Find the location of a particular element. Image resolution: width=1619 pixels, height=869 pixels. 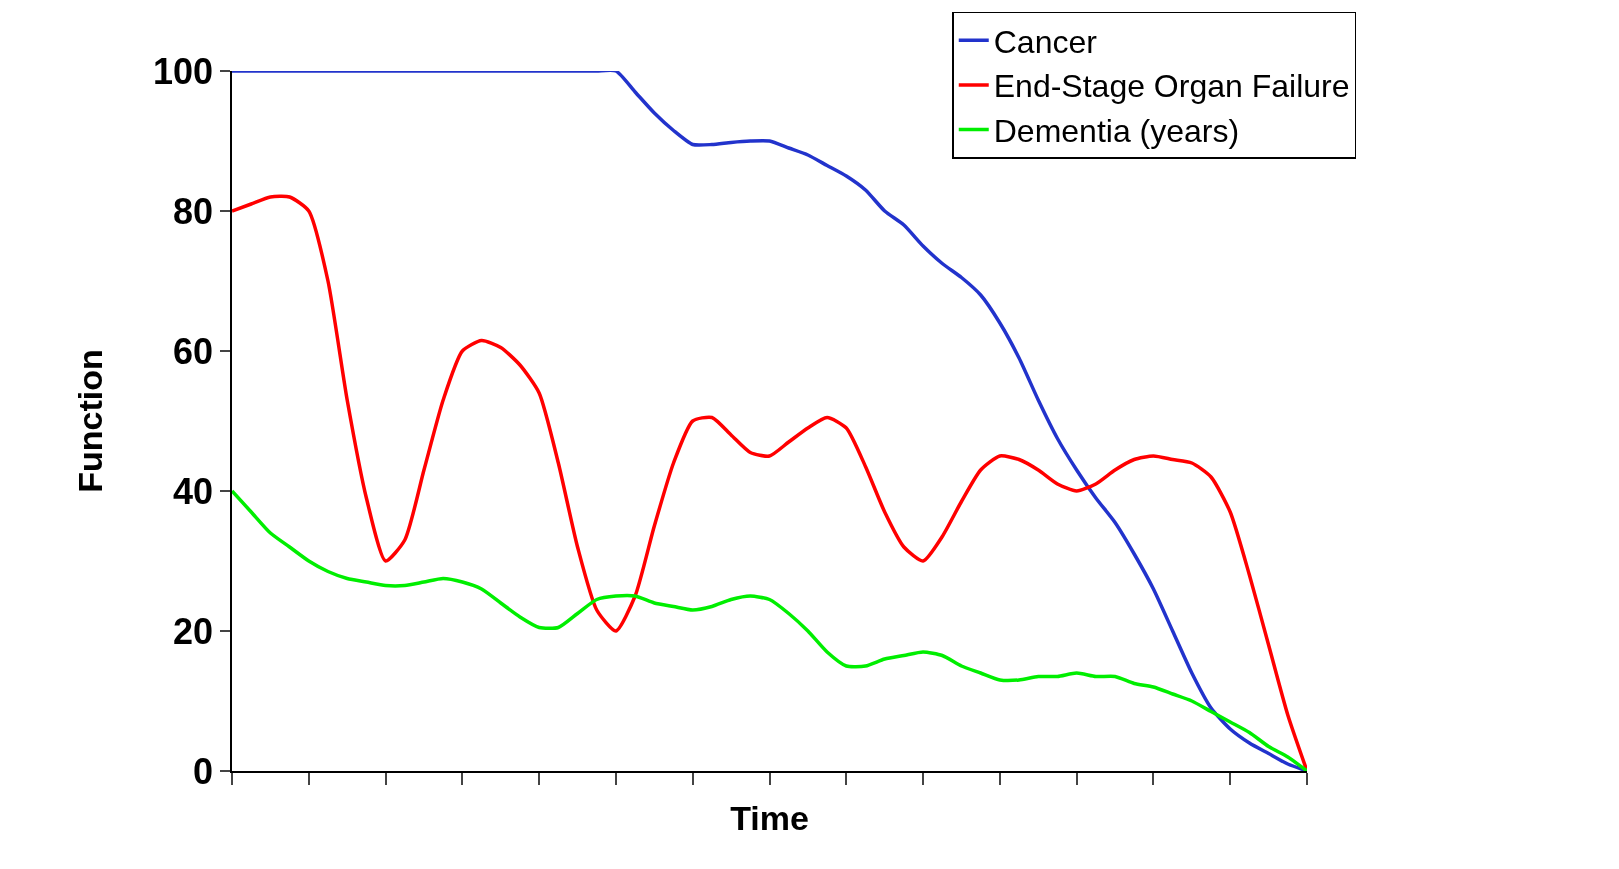

y-tick-label: 80 is located at coordinates (193, 211).